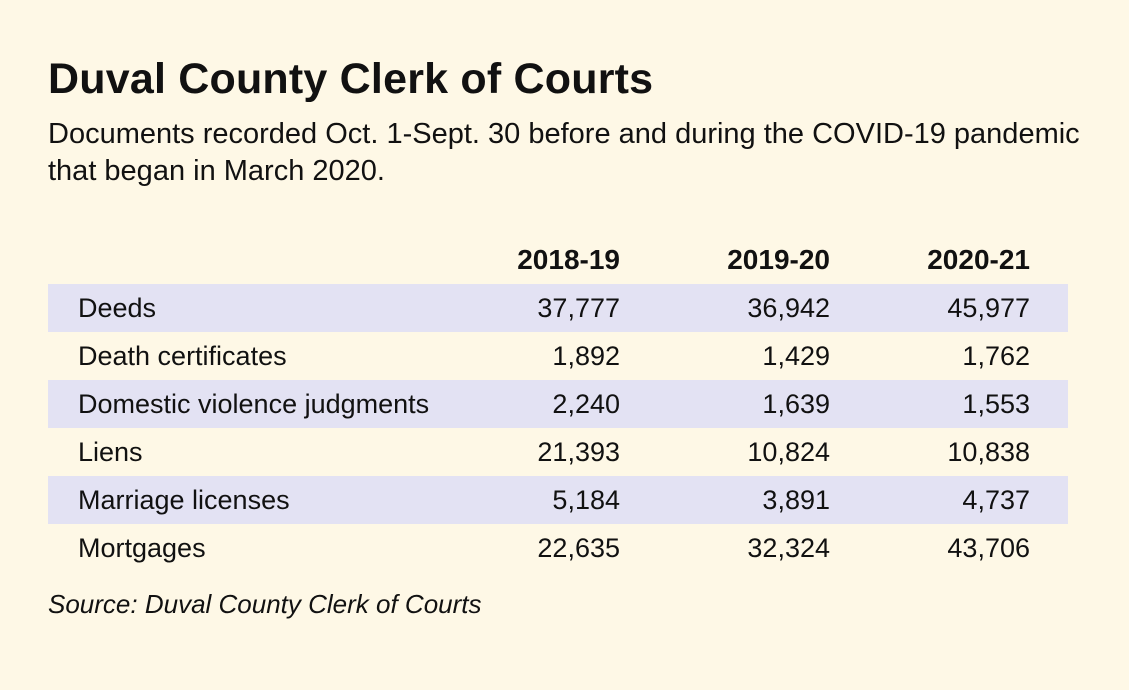 The image size is (1129, 690). Describe the element at coordinates (271, 260) in the screenshot. I see `header-label-blank` at that location.